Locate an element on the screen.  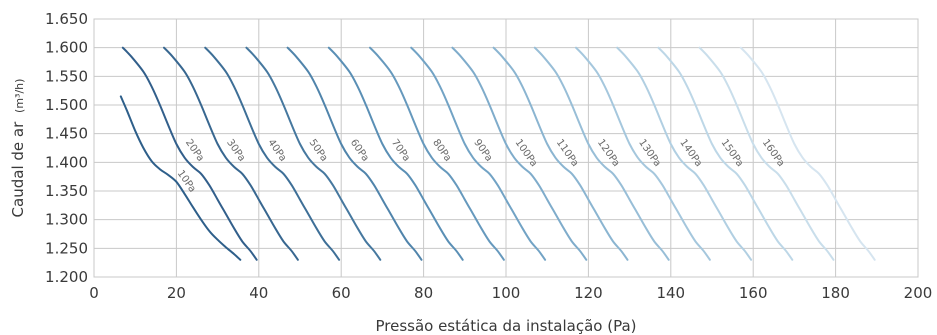
x-tick-label: 80 is located at coordinates (423, 293).